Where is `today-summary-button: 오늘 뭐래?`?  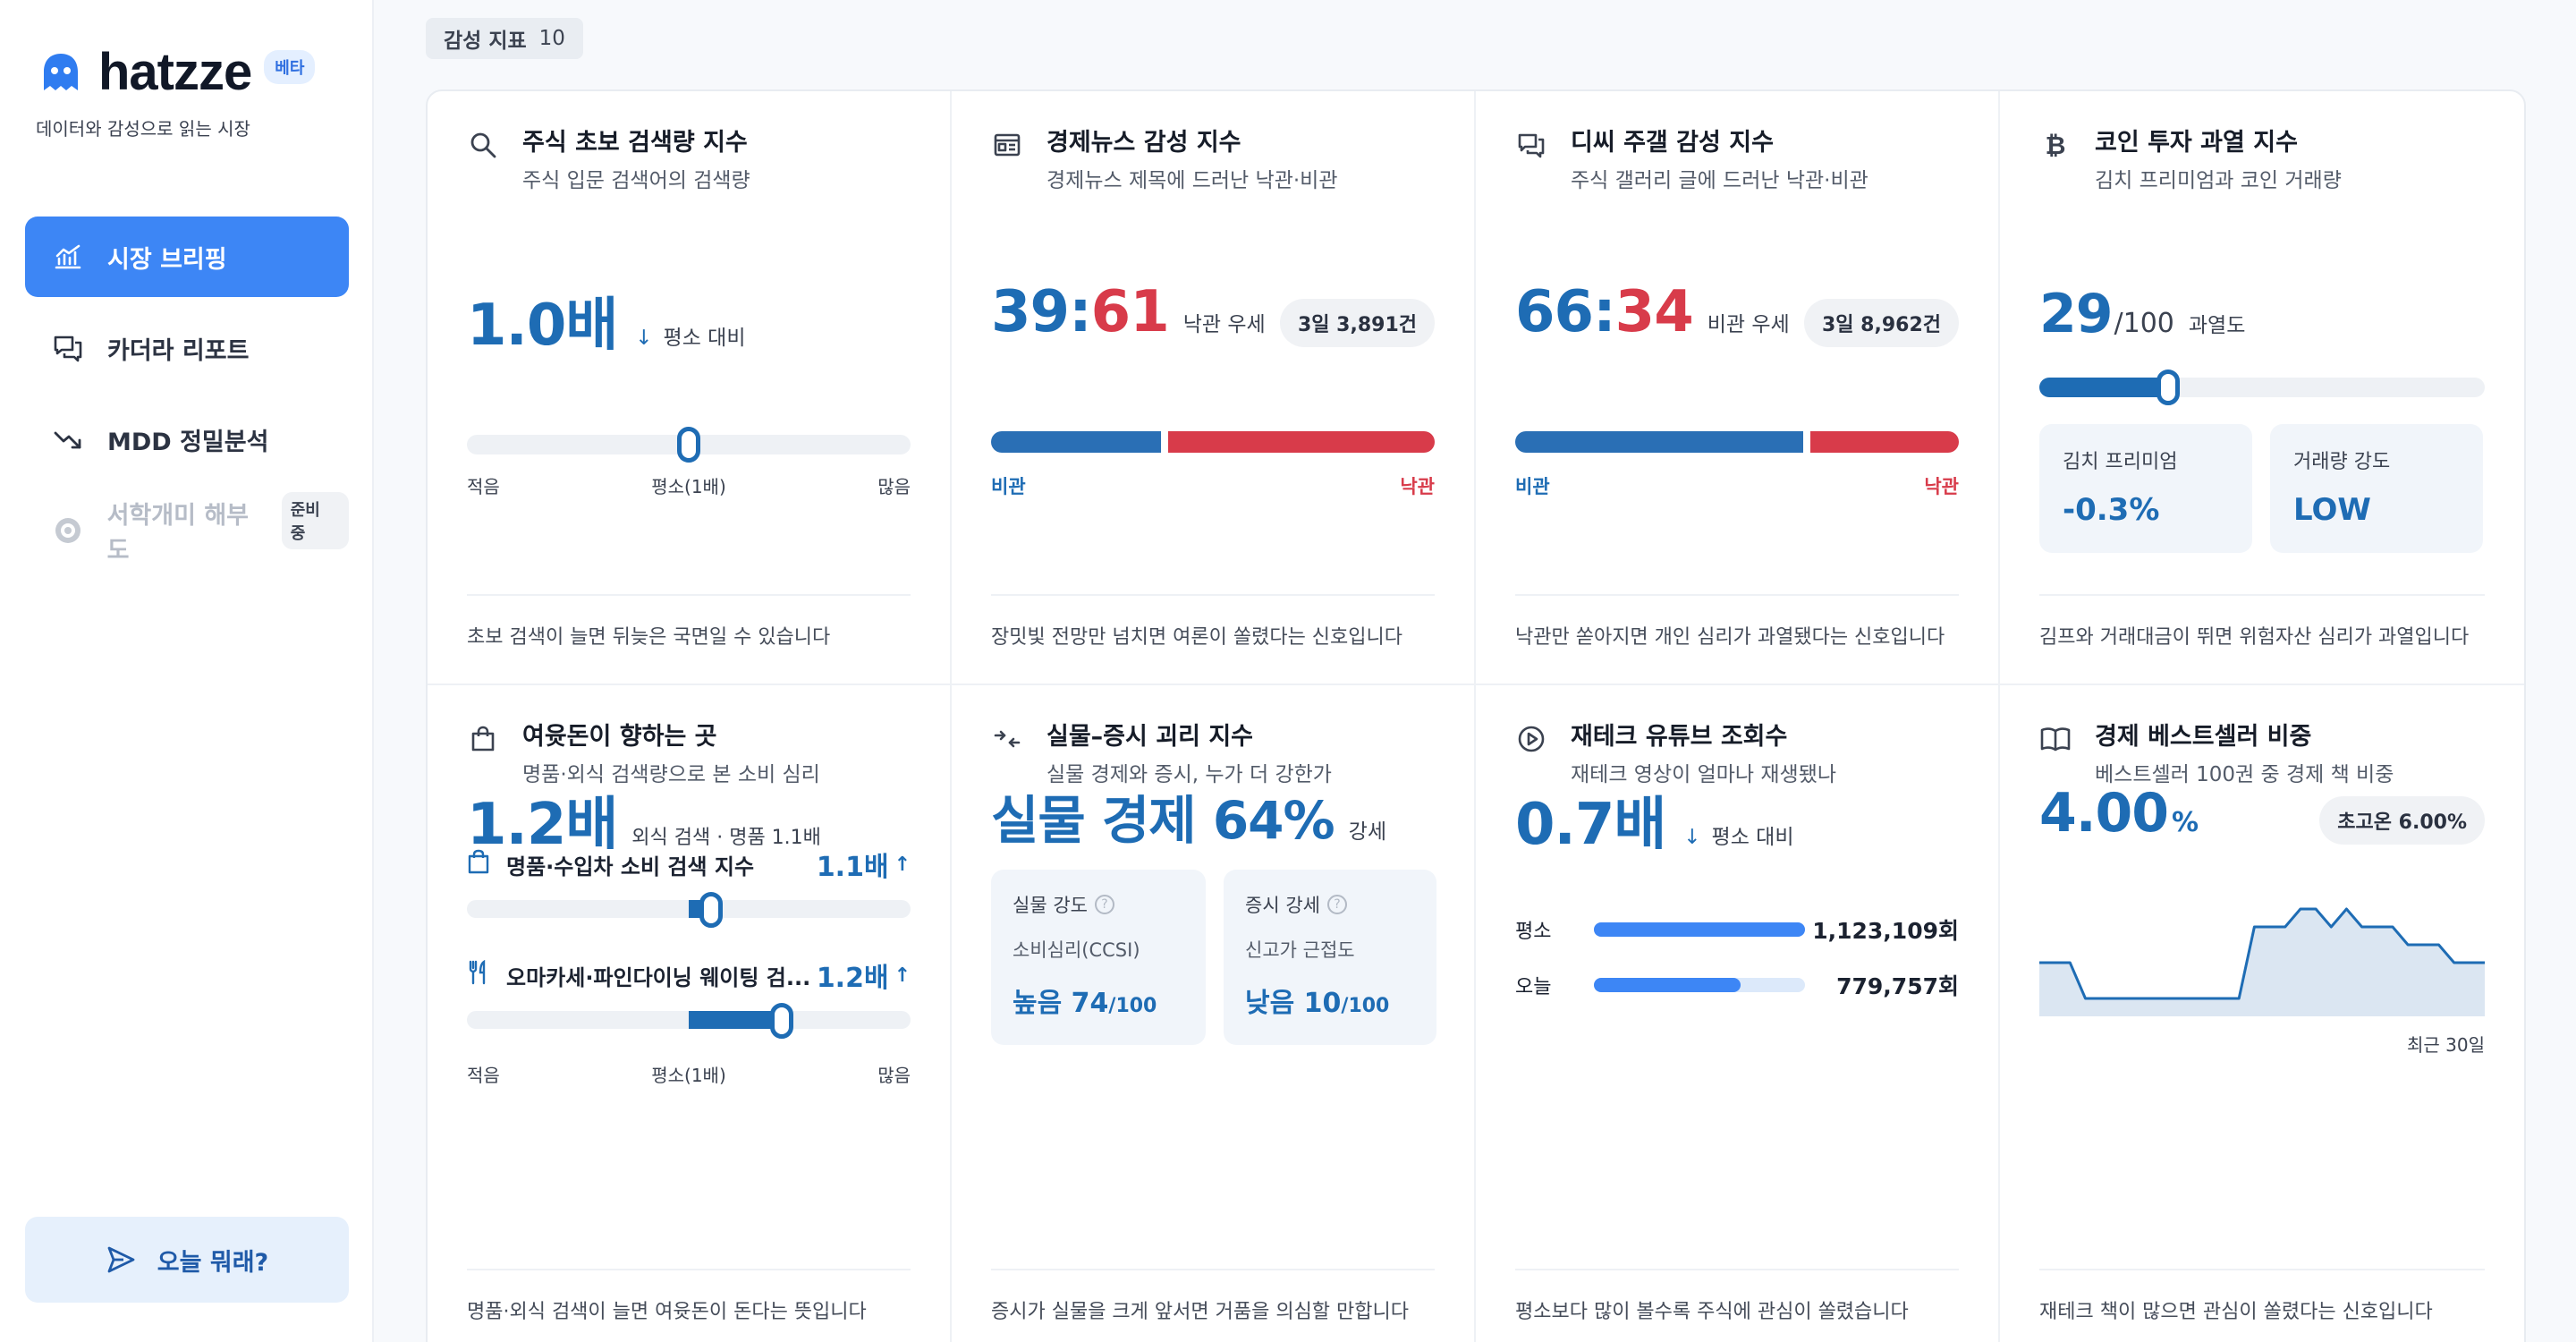 today-summary-button: 오늘 뭐래? is located at coordinates (187, 1260).